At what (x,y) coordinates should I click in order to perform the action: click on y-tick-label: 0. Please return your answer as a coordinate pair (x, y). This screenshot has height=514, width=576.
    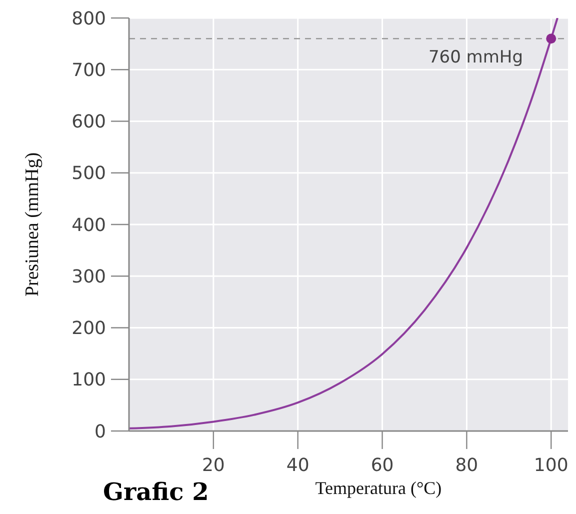
    Looking at the image, I should click on (100, 431).